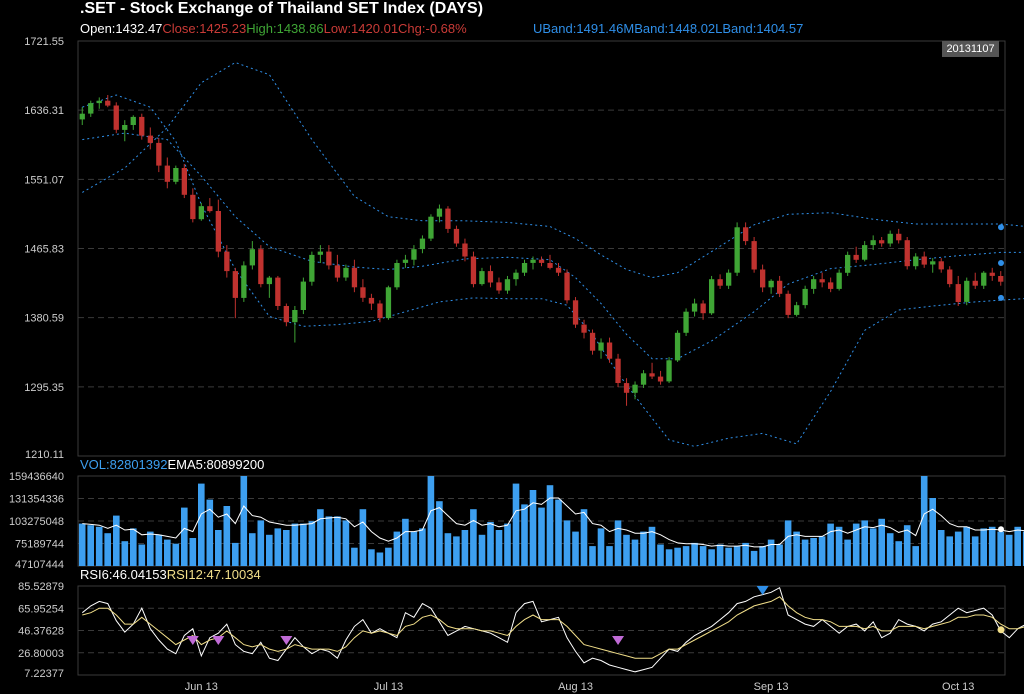  I want to click on price-axis-y-tick: 1380.59, so click(44, 319).